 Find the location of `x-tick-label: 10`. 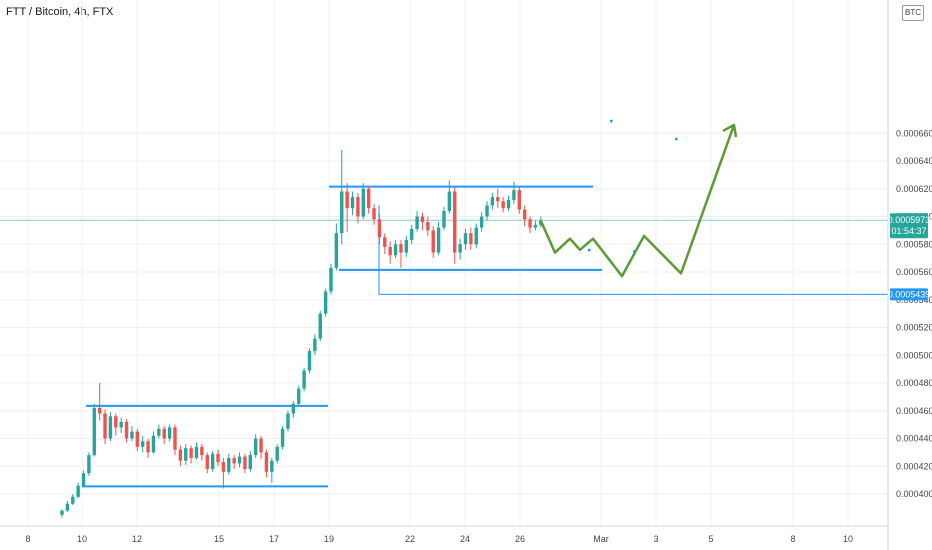

x-tick-label: 10 is located at coordinates (848, 539).